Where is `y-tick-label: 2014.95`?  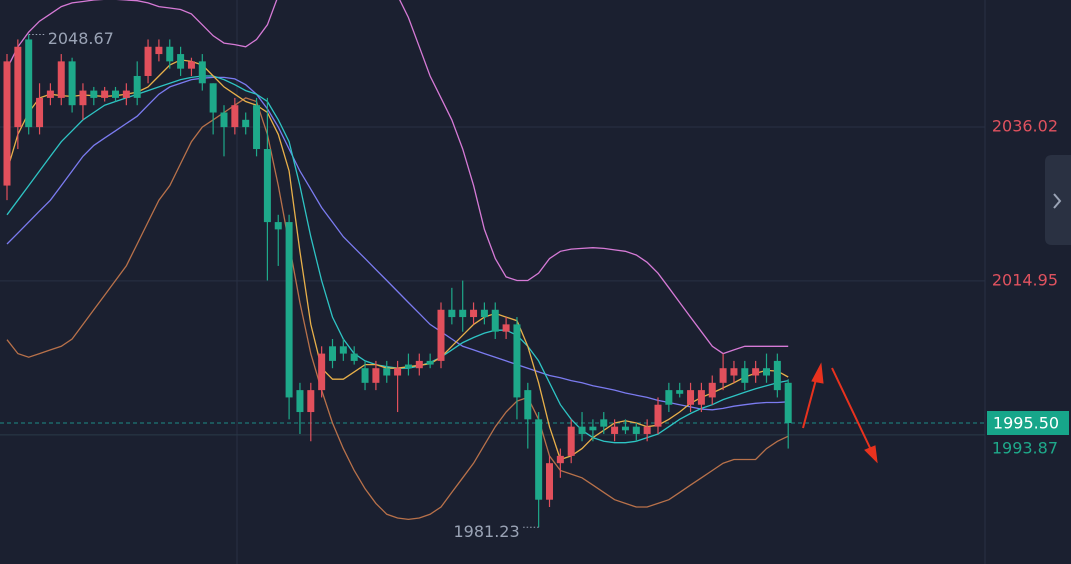
y-tick-label: 2014.95 is located at coordinates (1025, 279).